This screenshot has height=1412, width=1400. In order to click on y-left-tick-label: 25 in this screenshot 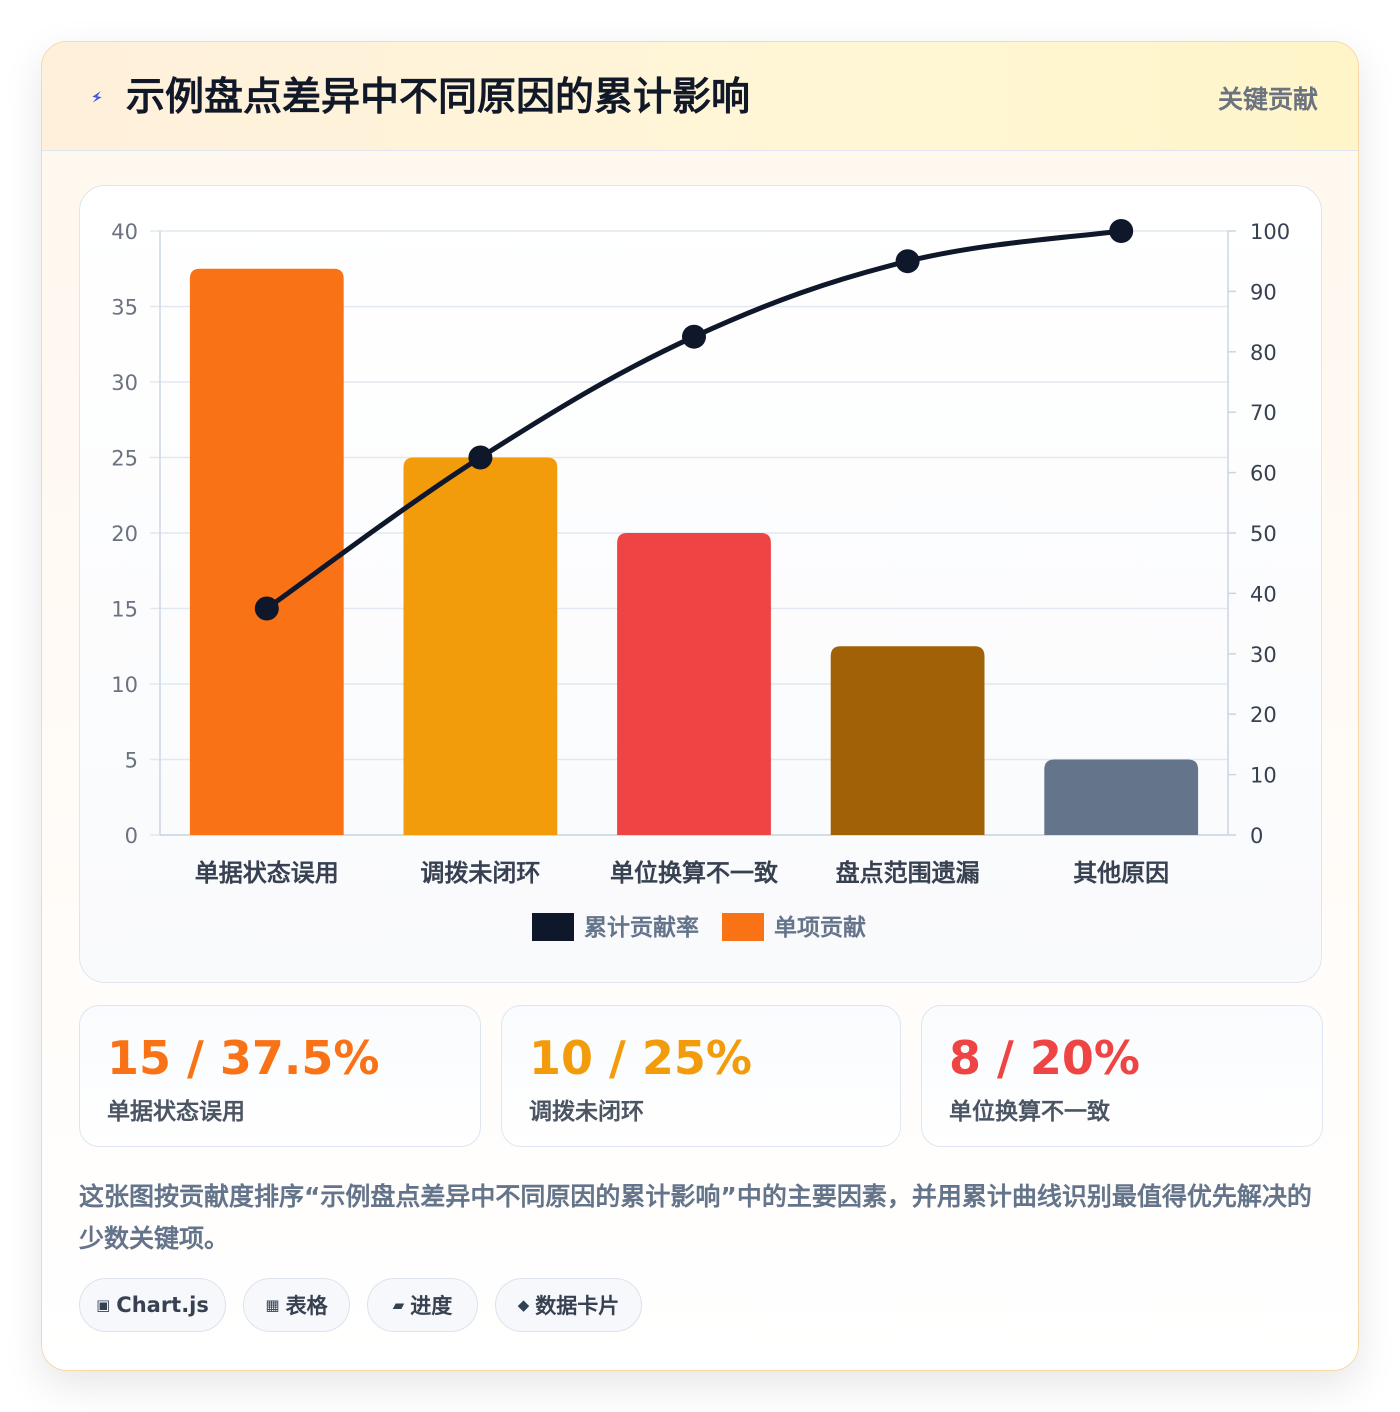, I will do `click(124, 459)`.